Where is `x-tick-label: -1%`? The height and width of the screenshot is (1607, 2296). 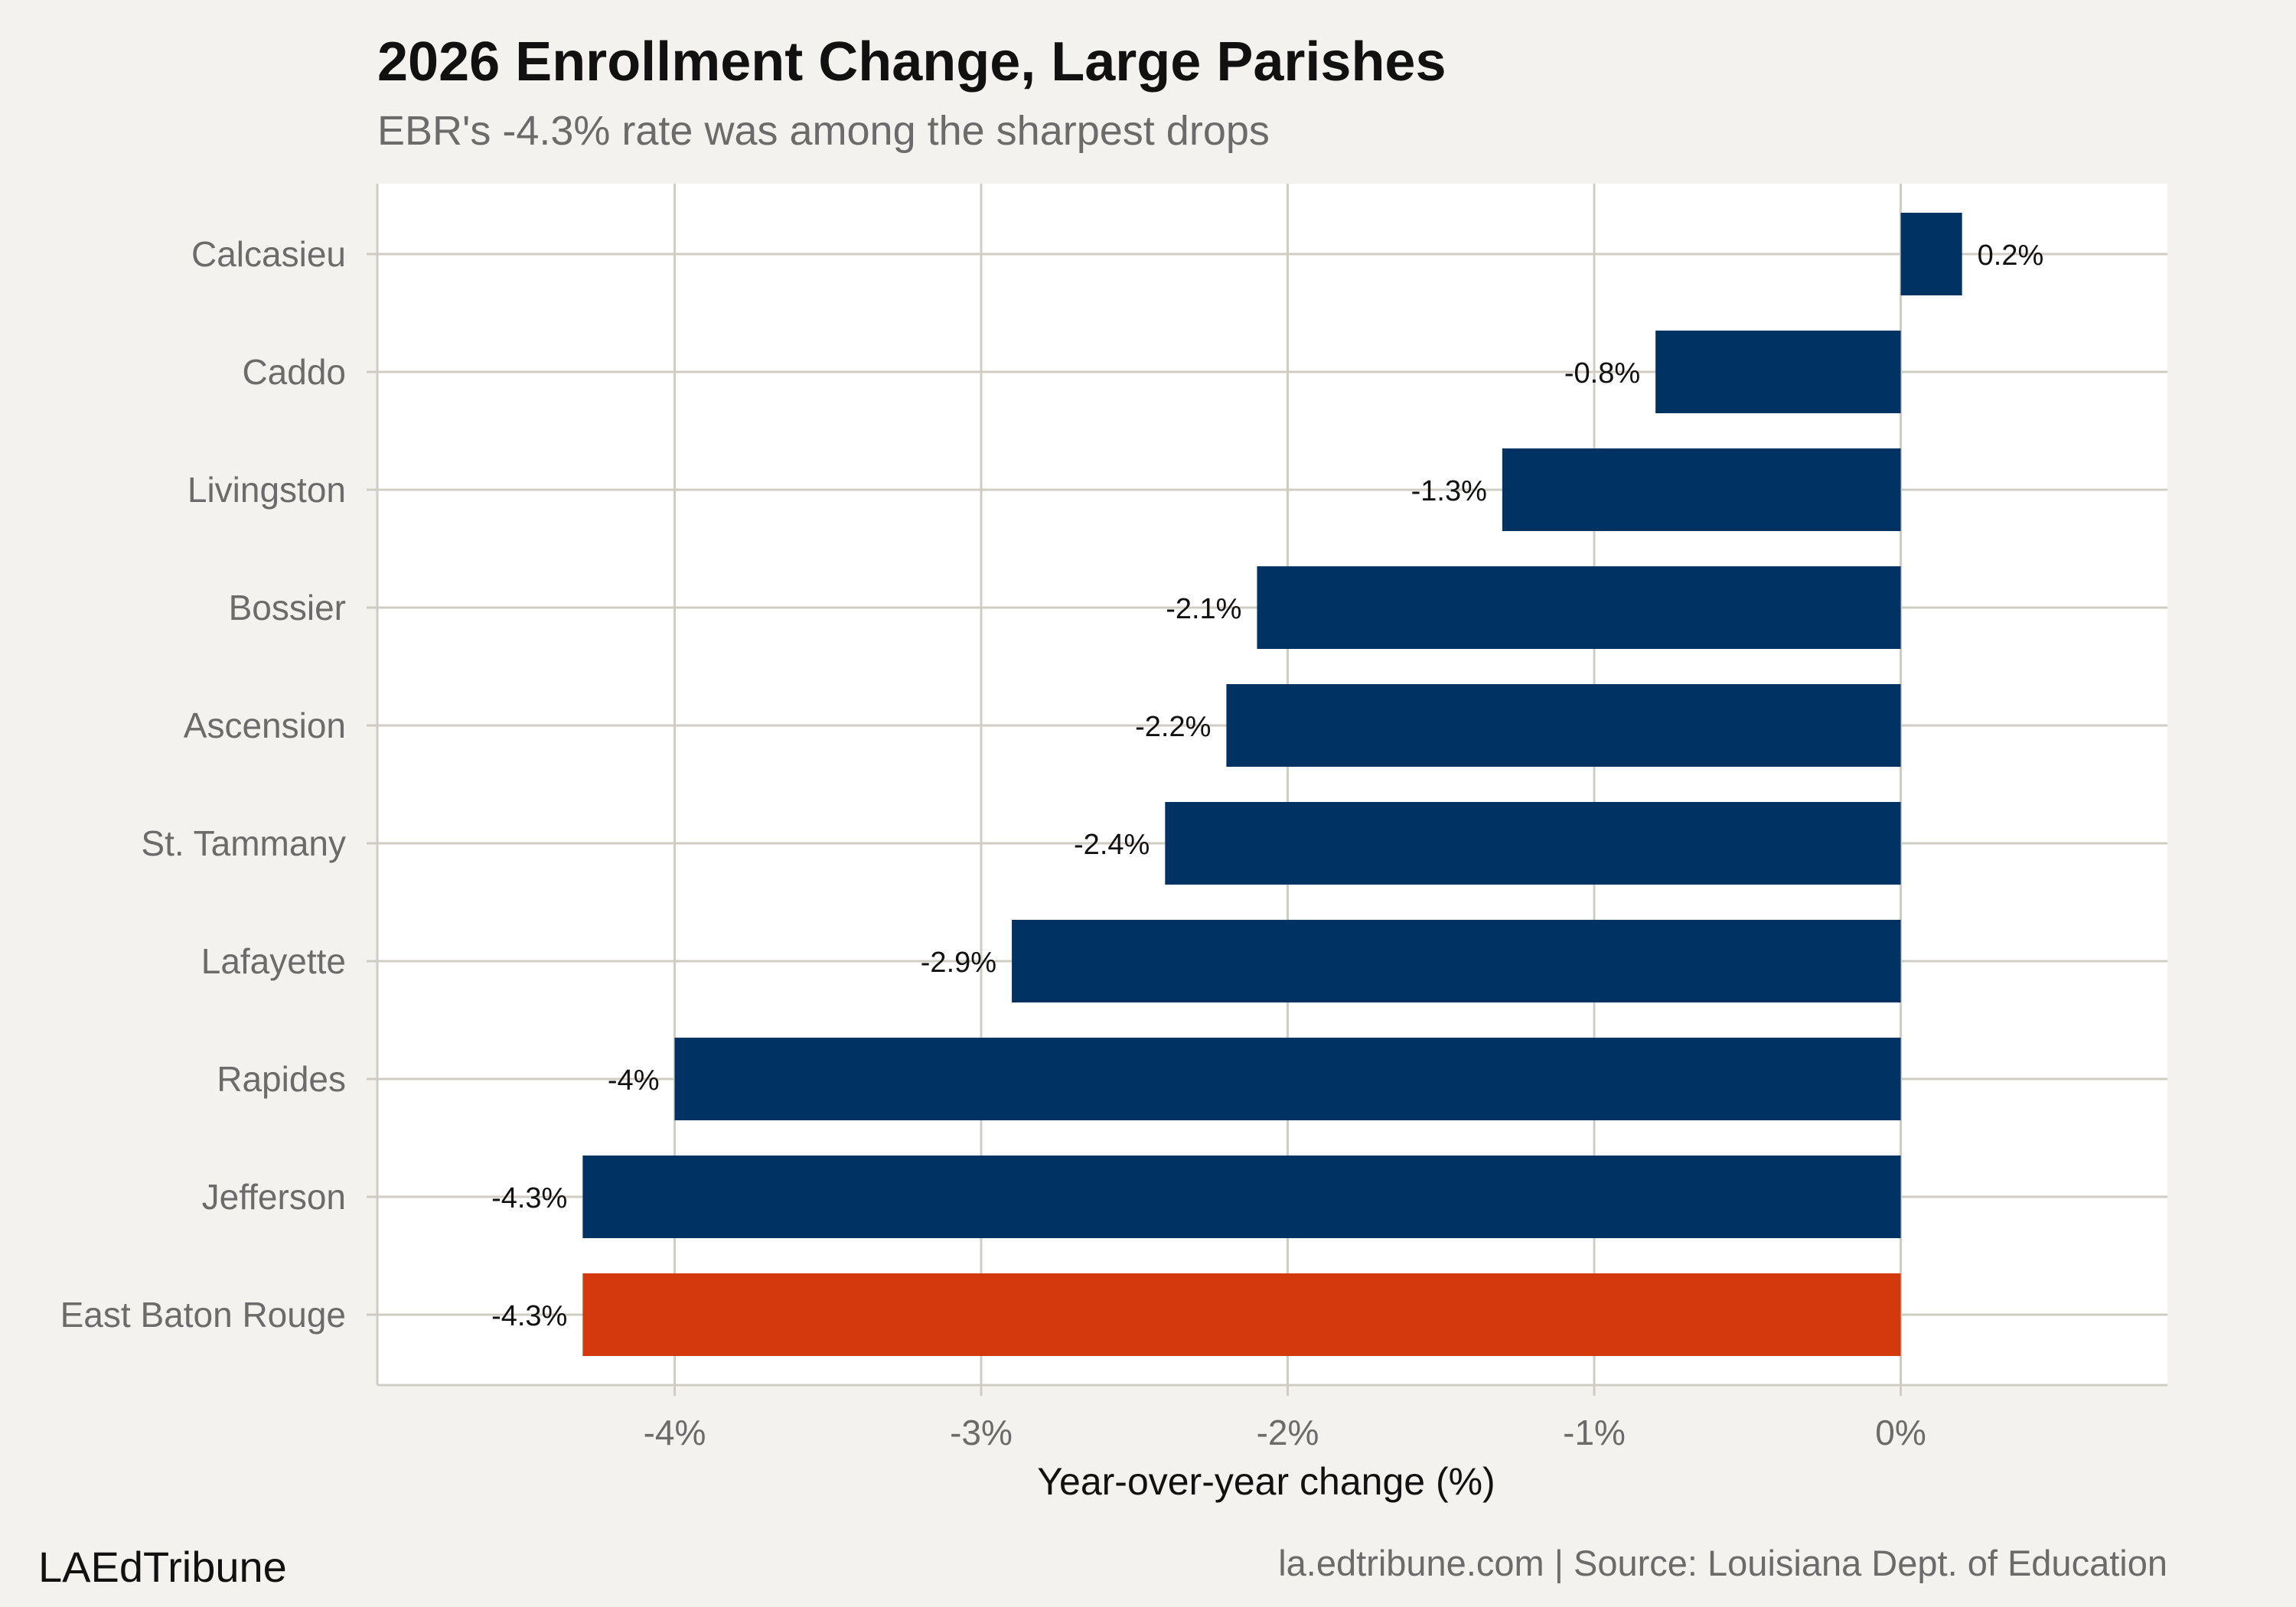 x-tick-label: -1% is located at coordinates (1594, 1432).